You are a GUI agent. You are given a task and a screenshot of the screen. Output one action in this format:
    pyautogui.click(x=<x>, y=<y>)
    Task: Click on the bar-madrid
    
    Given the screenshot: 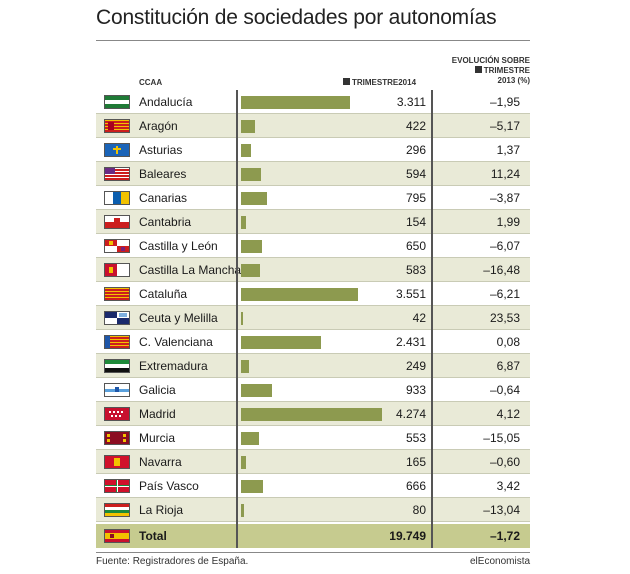 What is the action you would take?
    pyautogui.click(x=311, y=414)
    